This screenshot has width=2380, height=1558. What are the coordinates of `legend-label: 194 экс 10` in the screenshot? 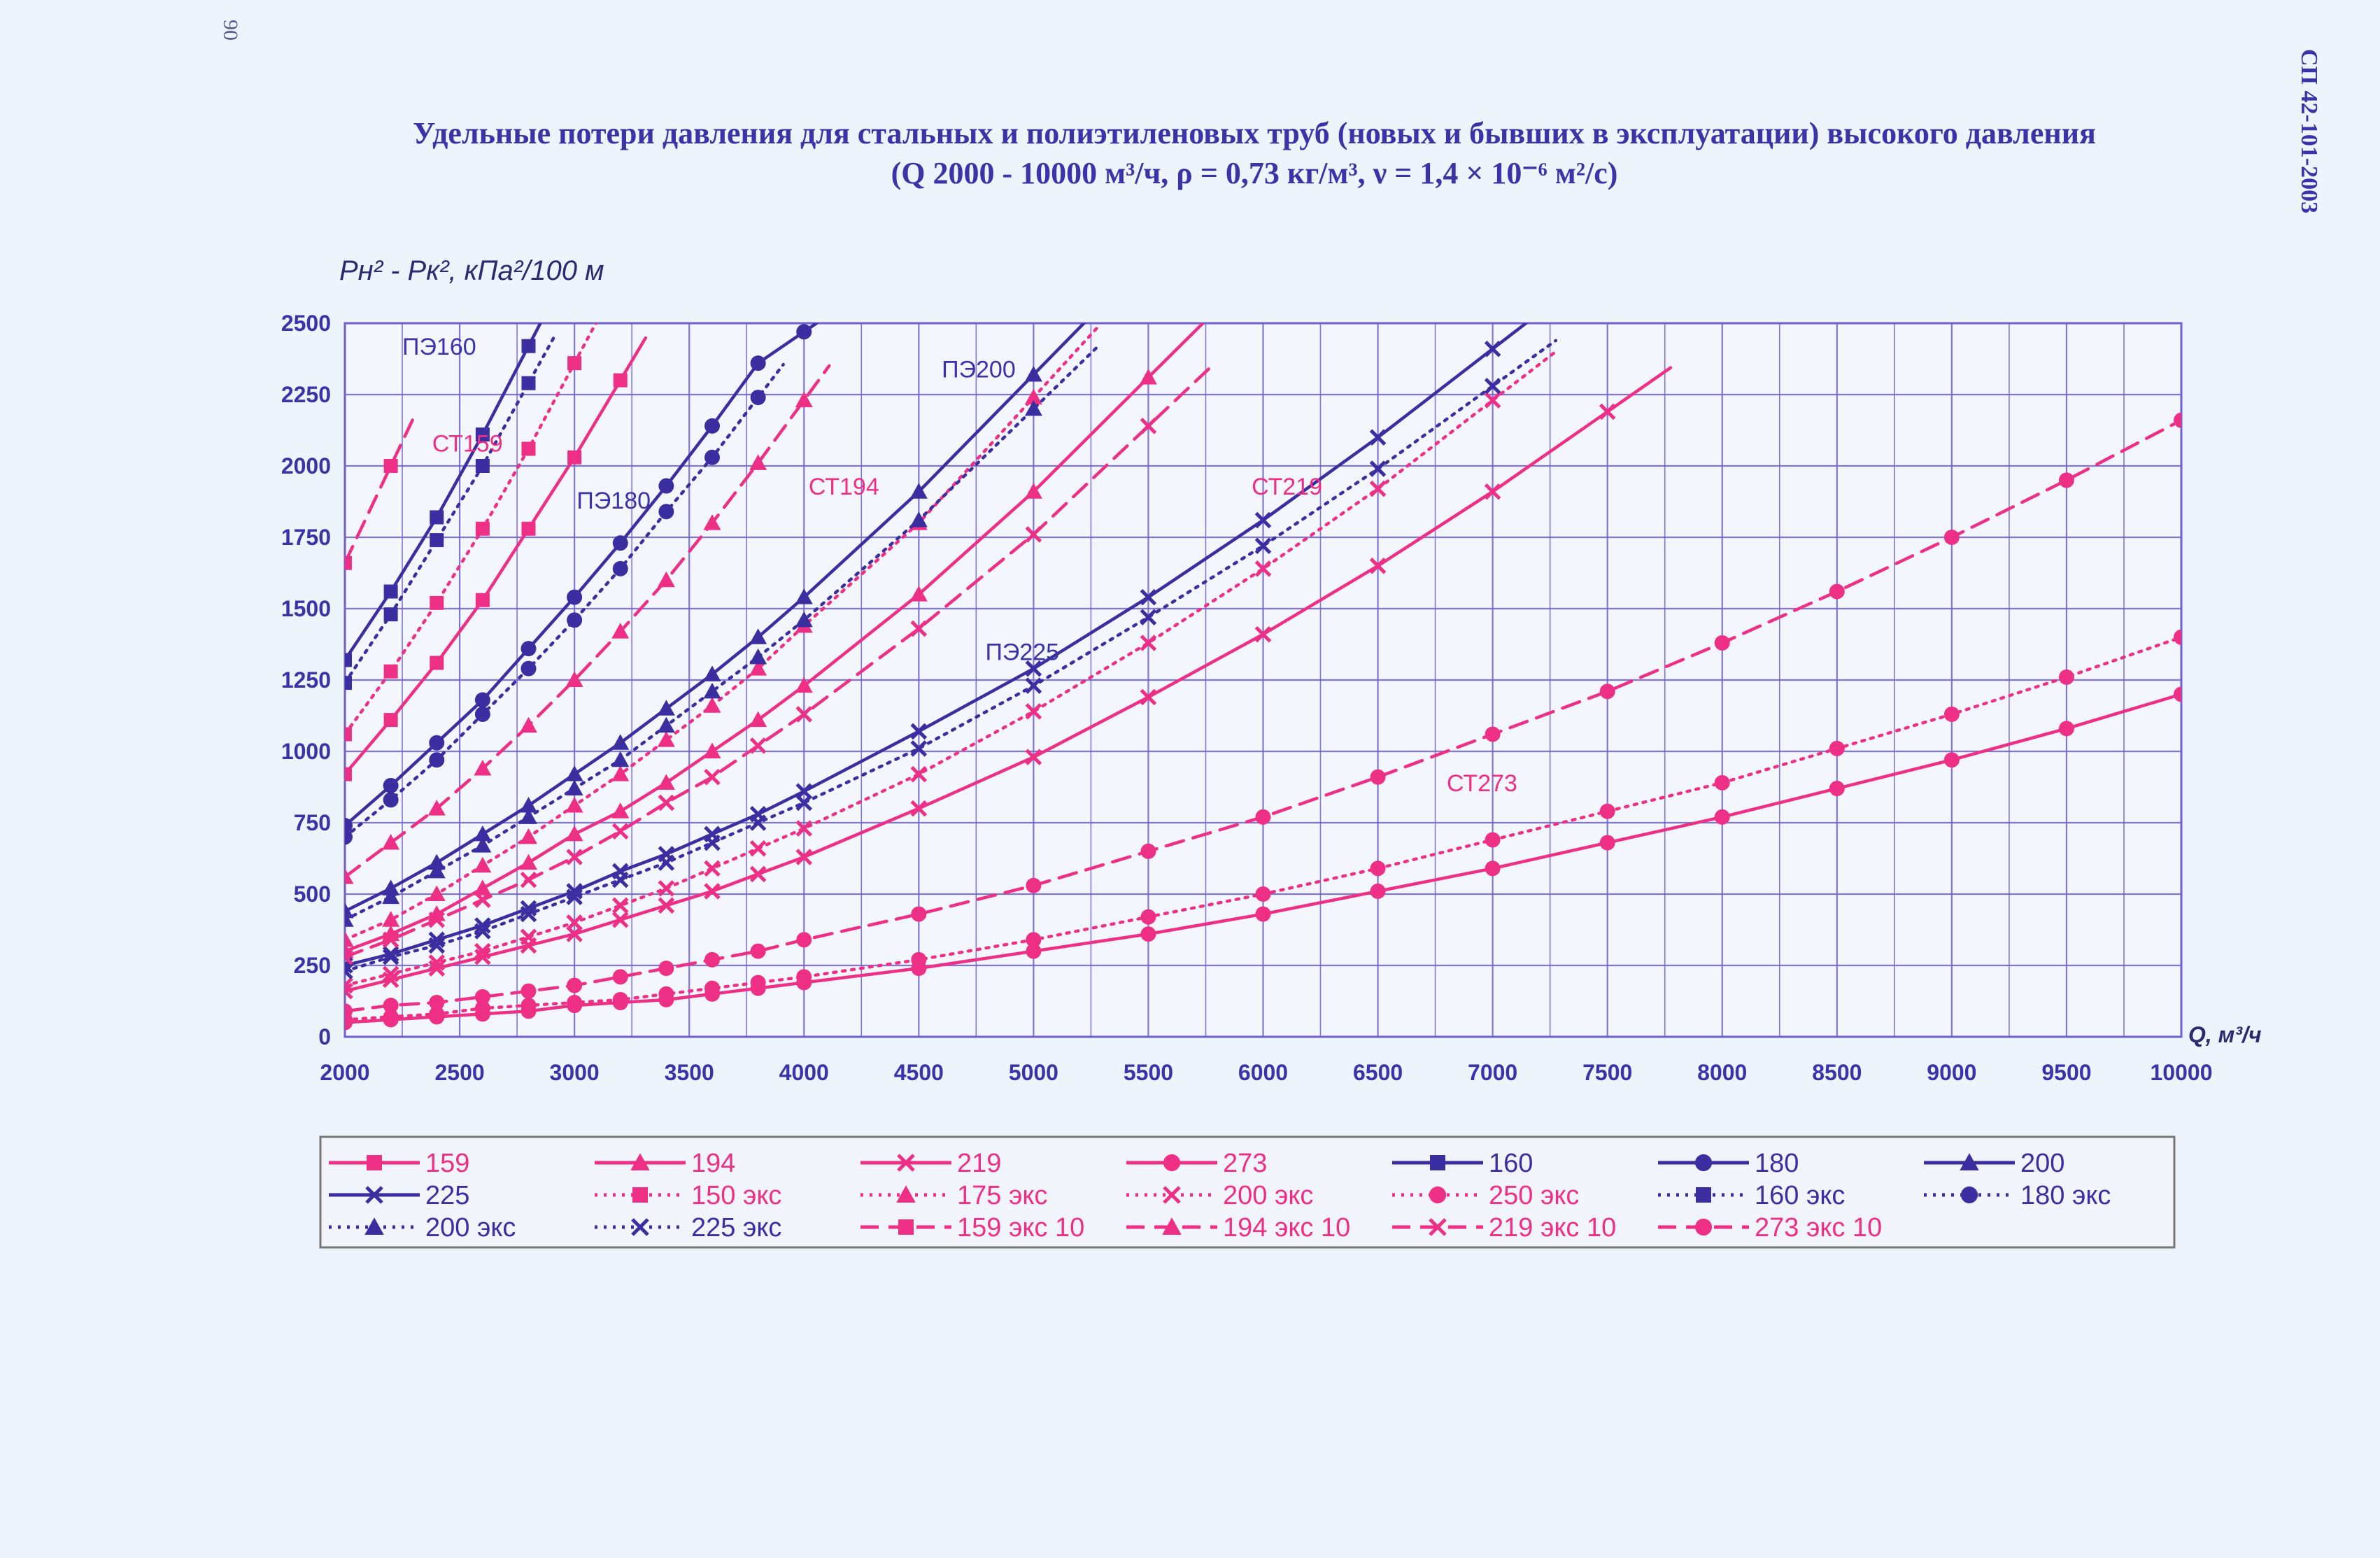 It's located at (1286, 1228).